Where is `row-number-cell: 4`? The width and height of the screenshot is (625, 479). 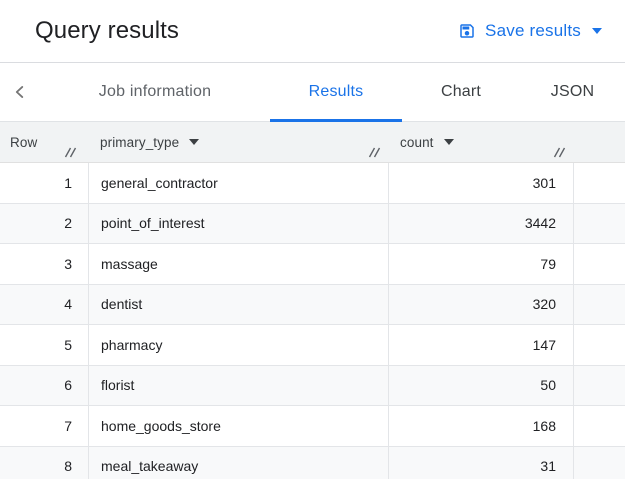 row-number-cell: 4 is located at coordinates (68, 304).